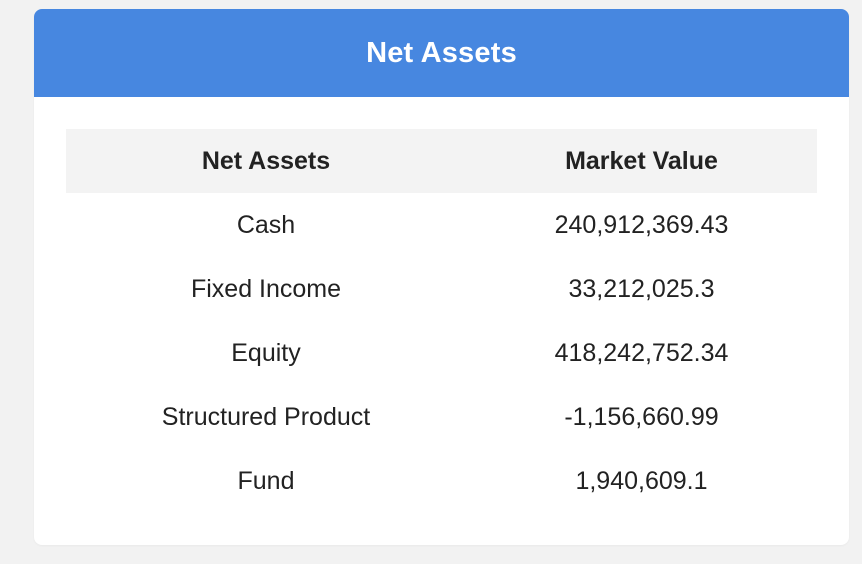 The image size is (862, 564). I want to click on market-value-cell: 1,940,609.1, so click(641, 480).